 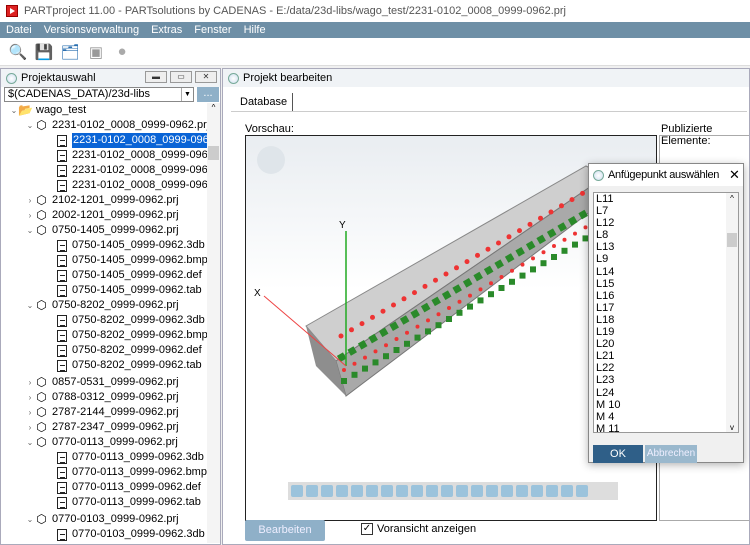 I want to click on show-preview-checkbox: ✓ Voransicht anzeigen, so click(x=418, y=529).